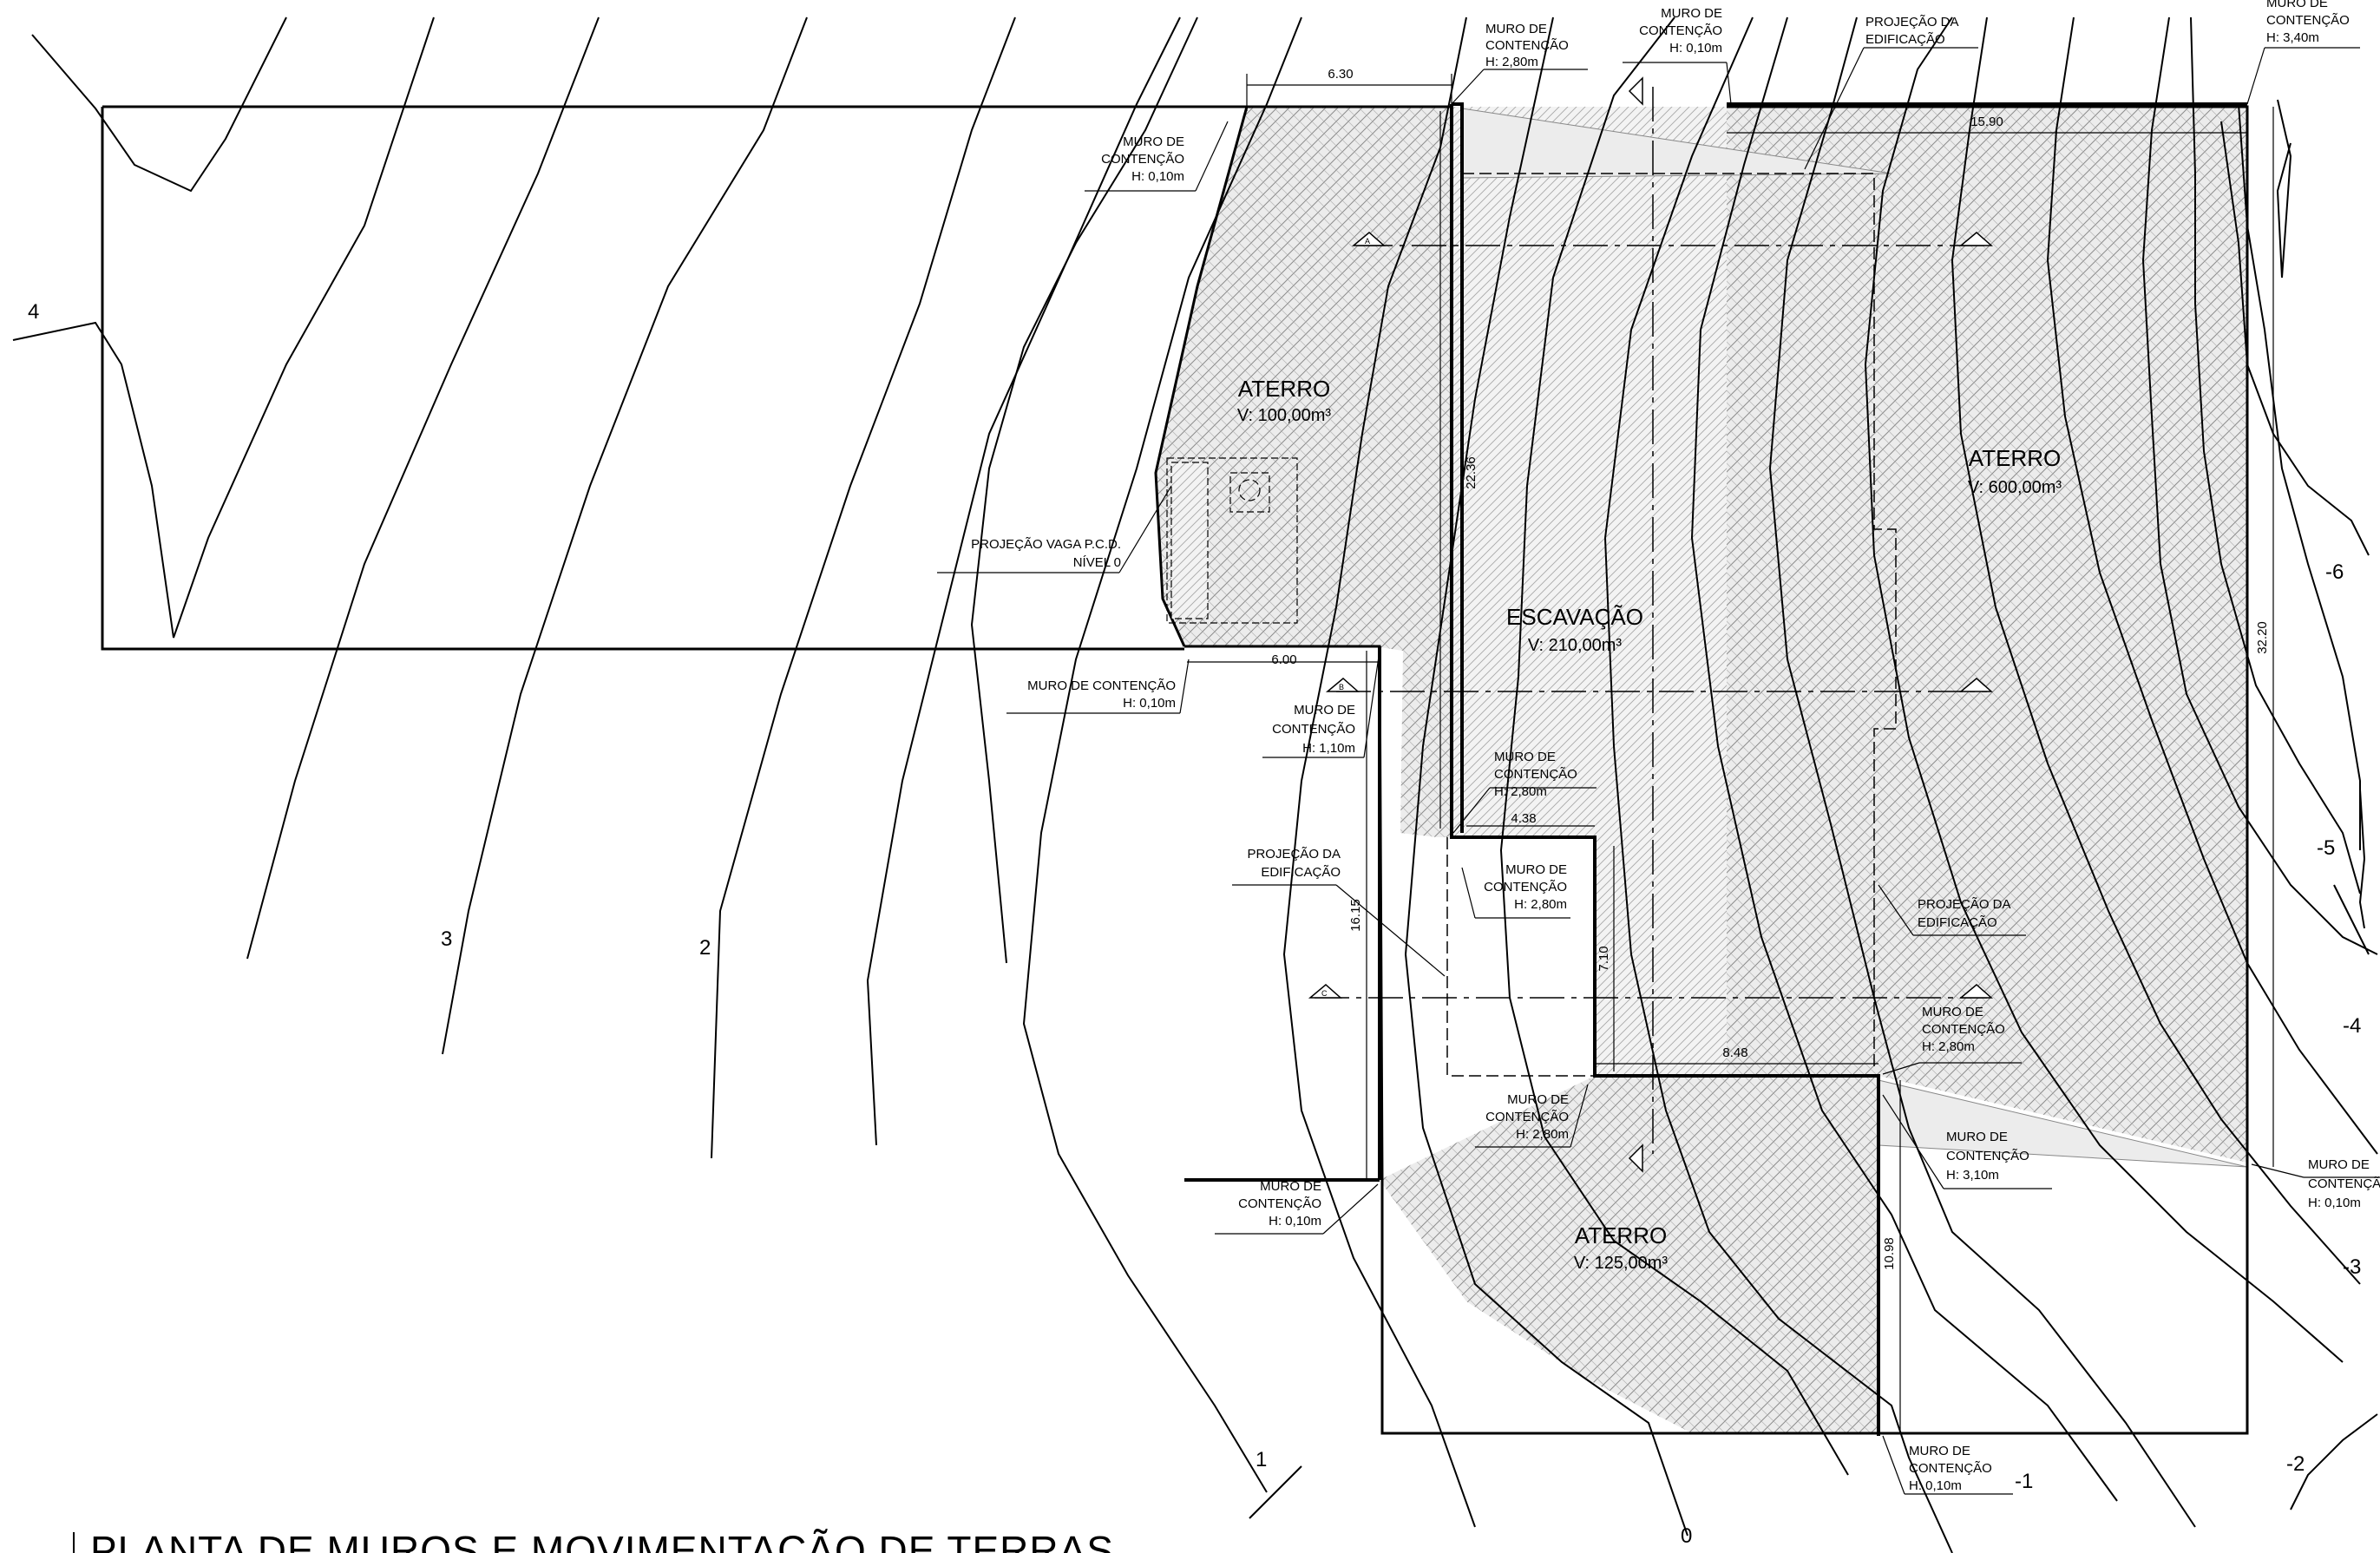  What do you see at coordinates (2292, 37) in the screenshot?
I see `wall-label-3-l3: H: 3,40m` at bounding box center [2292, 37].